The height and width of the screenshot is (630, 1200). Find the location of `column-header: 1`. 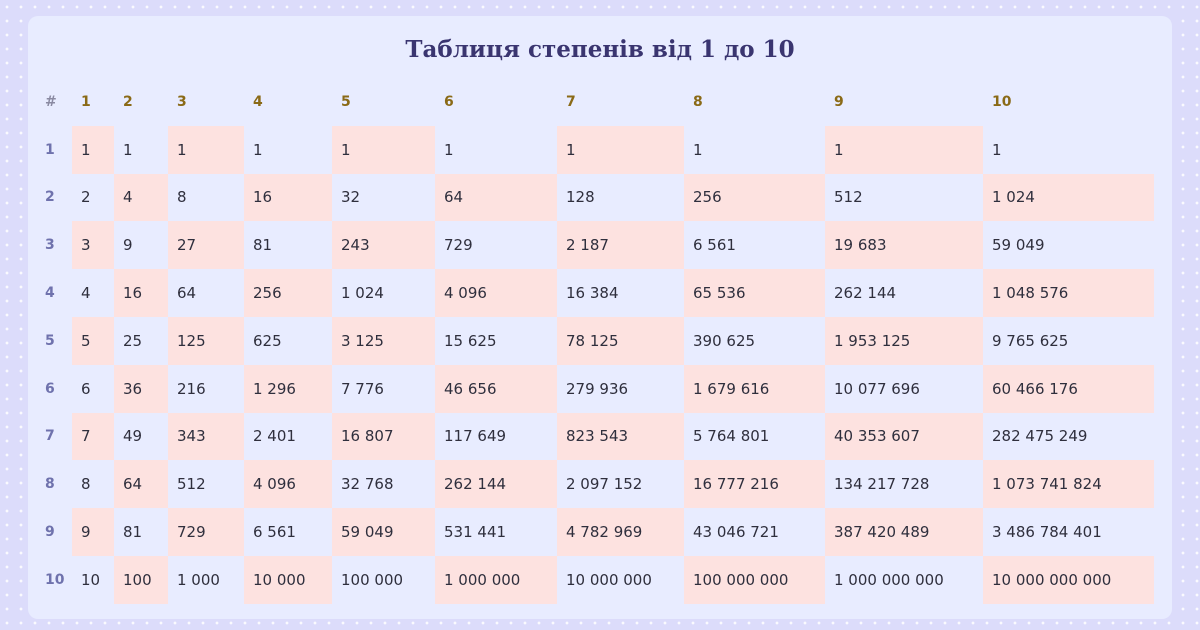

column-header: 1 is located at coordinates (86, 101).